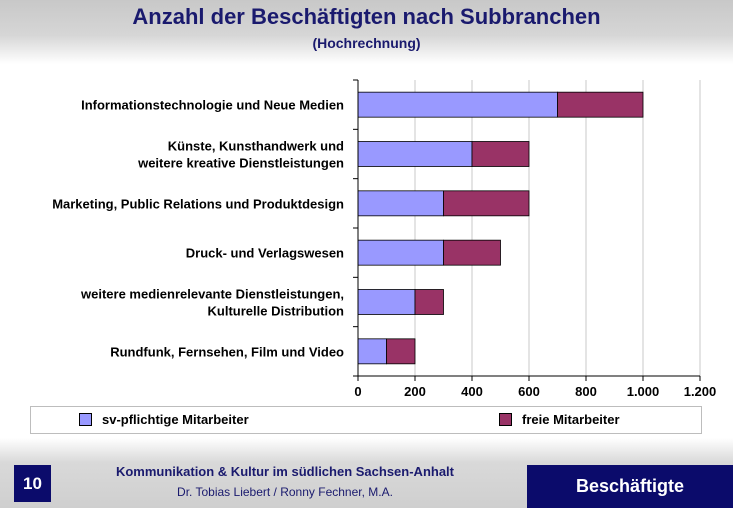  I want to click on category-label: Kulturelle Distribution, so click(276, 311).